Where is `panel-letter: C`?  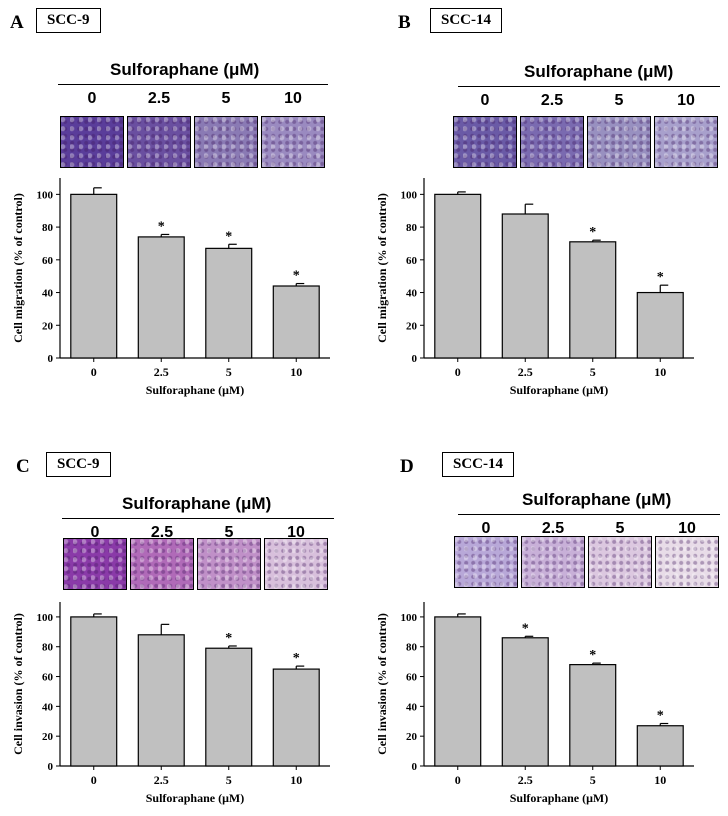
panel-letter: C is located at coordinates (23, 466).